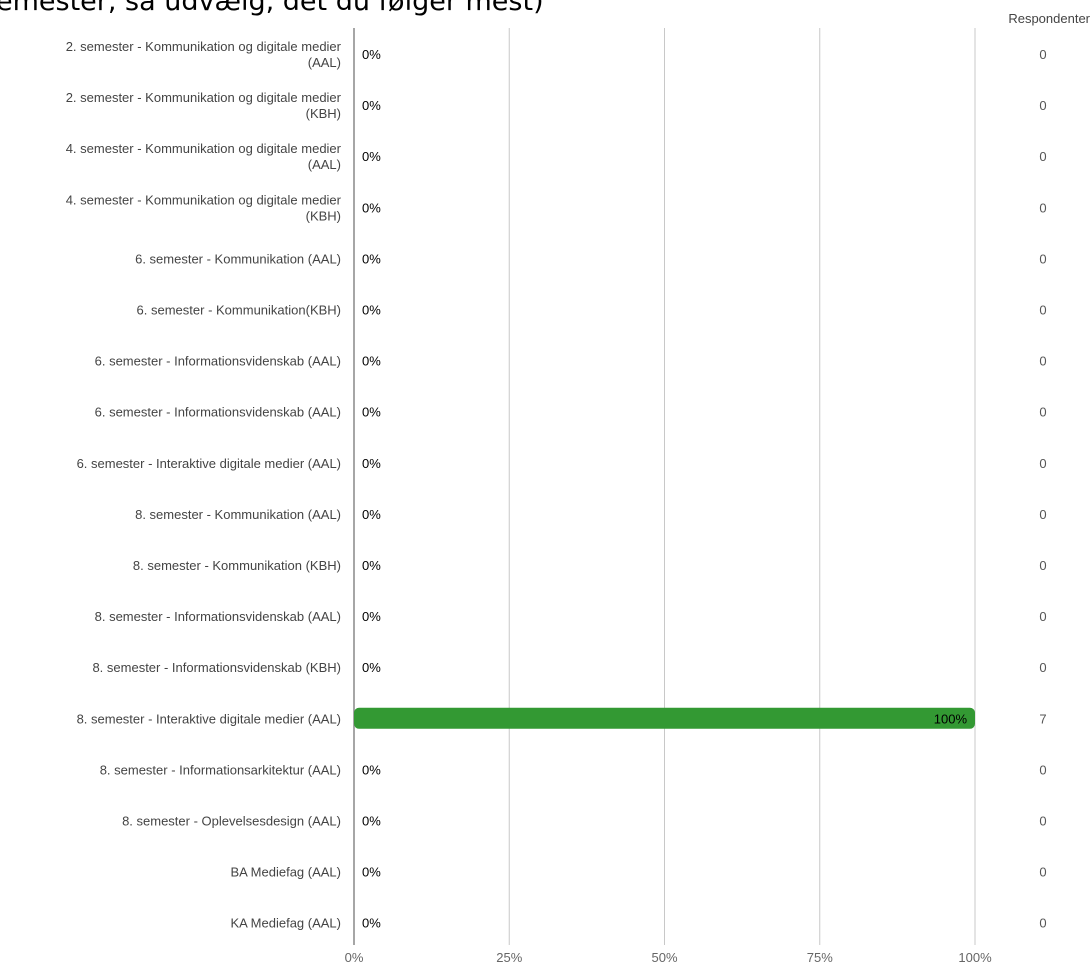  Describe the element at coordinates (1049, 18) in the screenshot. I see `respondents-header: Respondenter` at that location.